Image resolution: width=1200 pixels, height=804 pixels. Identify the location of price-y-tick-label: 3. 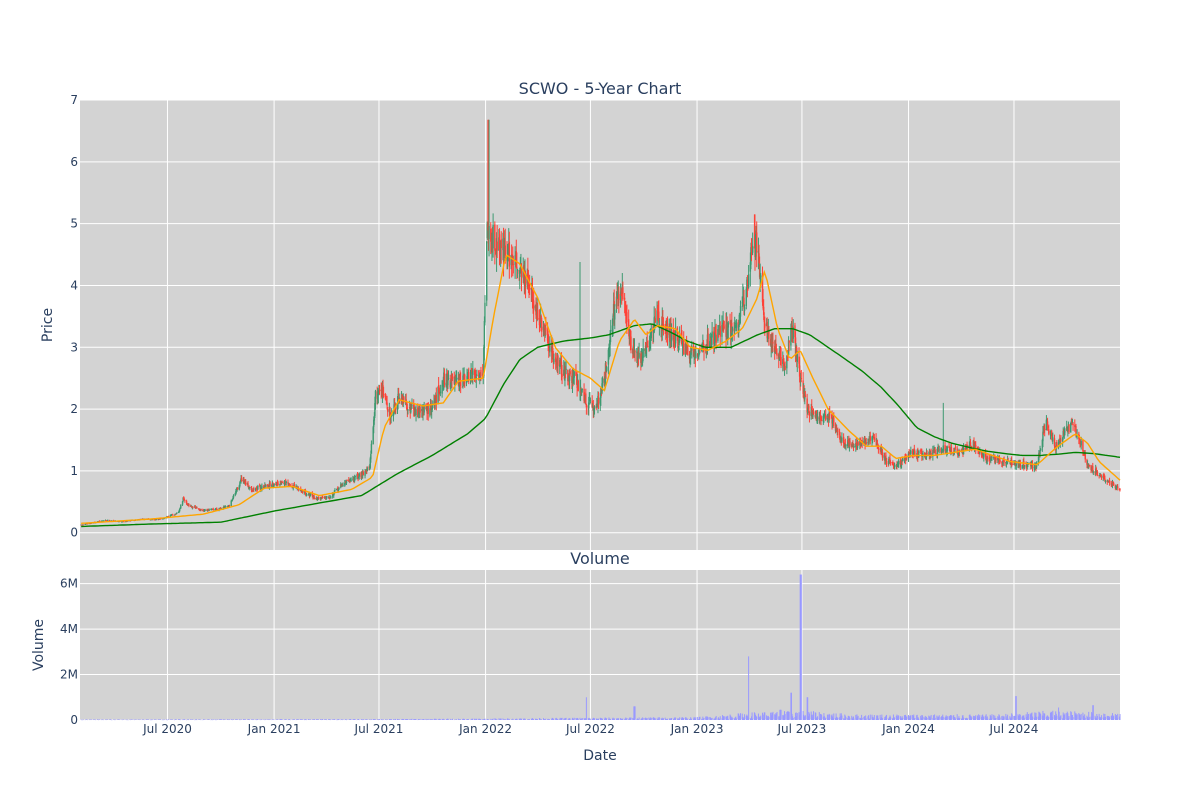
(74, 347).